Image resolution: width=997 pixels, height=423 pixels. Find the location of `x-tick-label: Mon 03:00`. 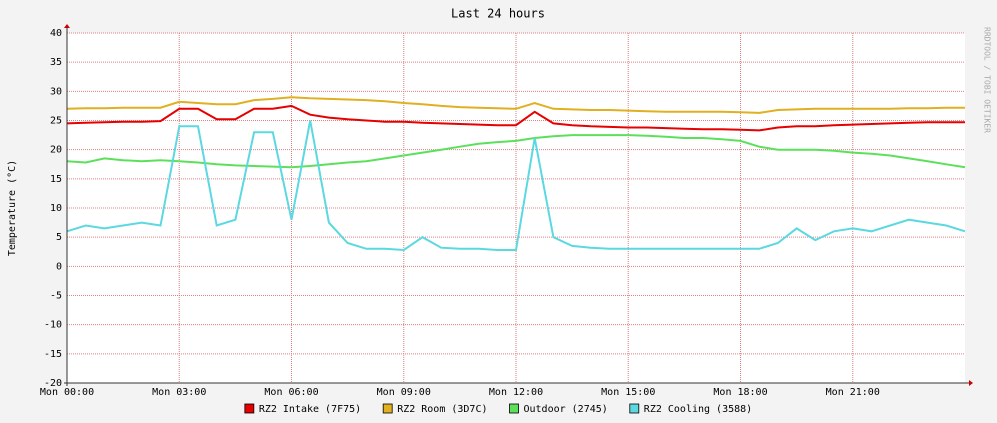

x-tick-label: Mon 03:00 is located at coordinates (179, 392).